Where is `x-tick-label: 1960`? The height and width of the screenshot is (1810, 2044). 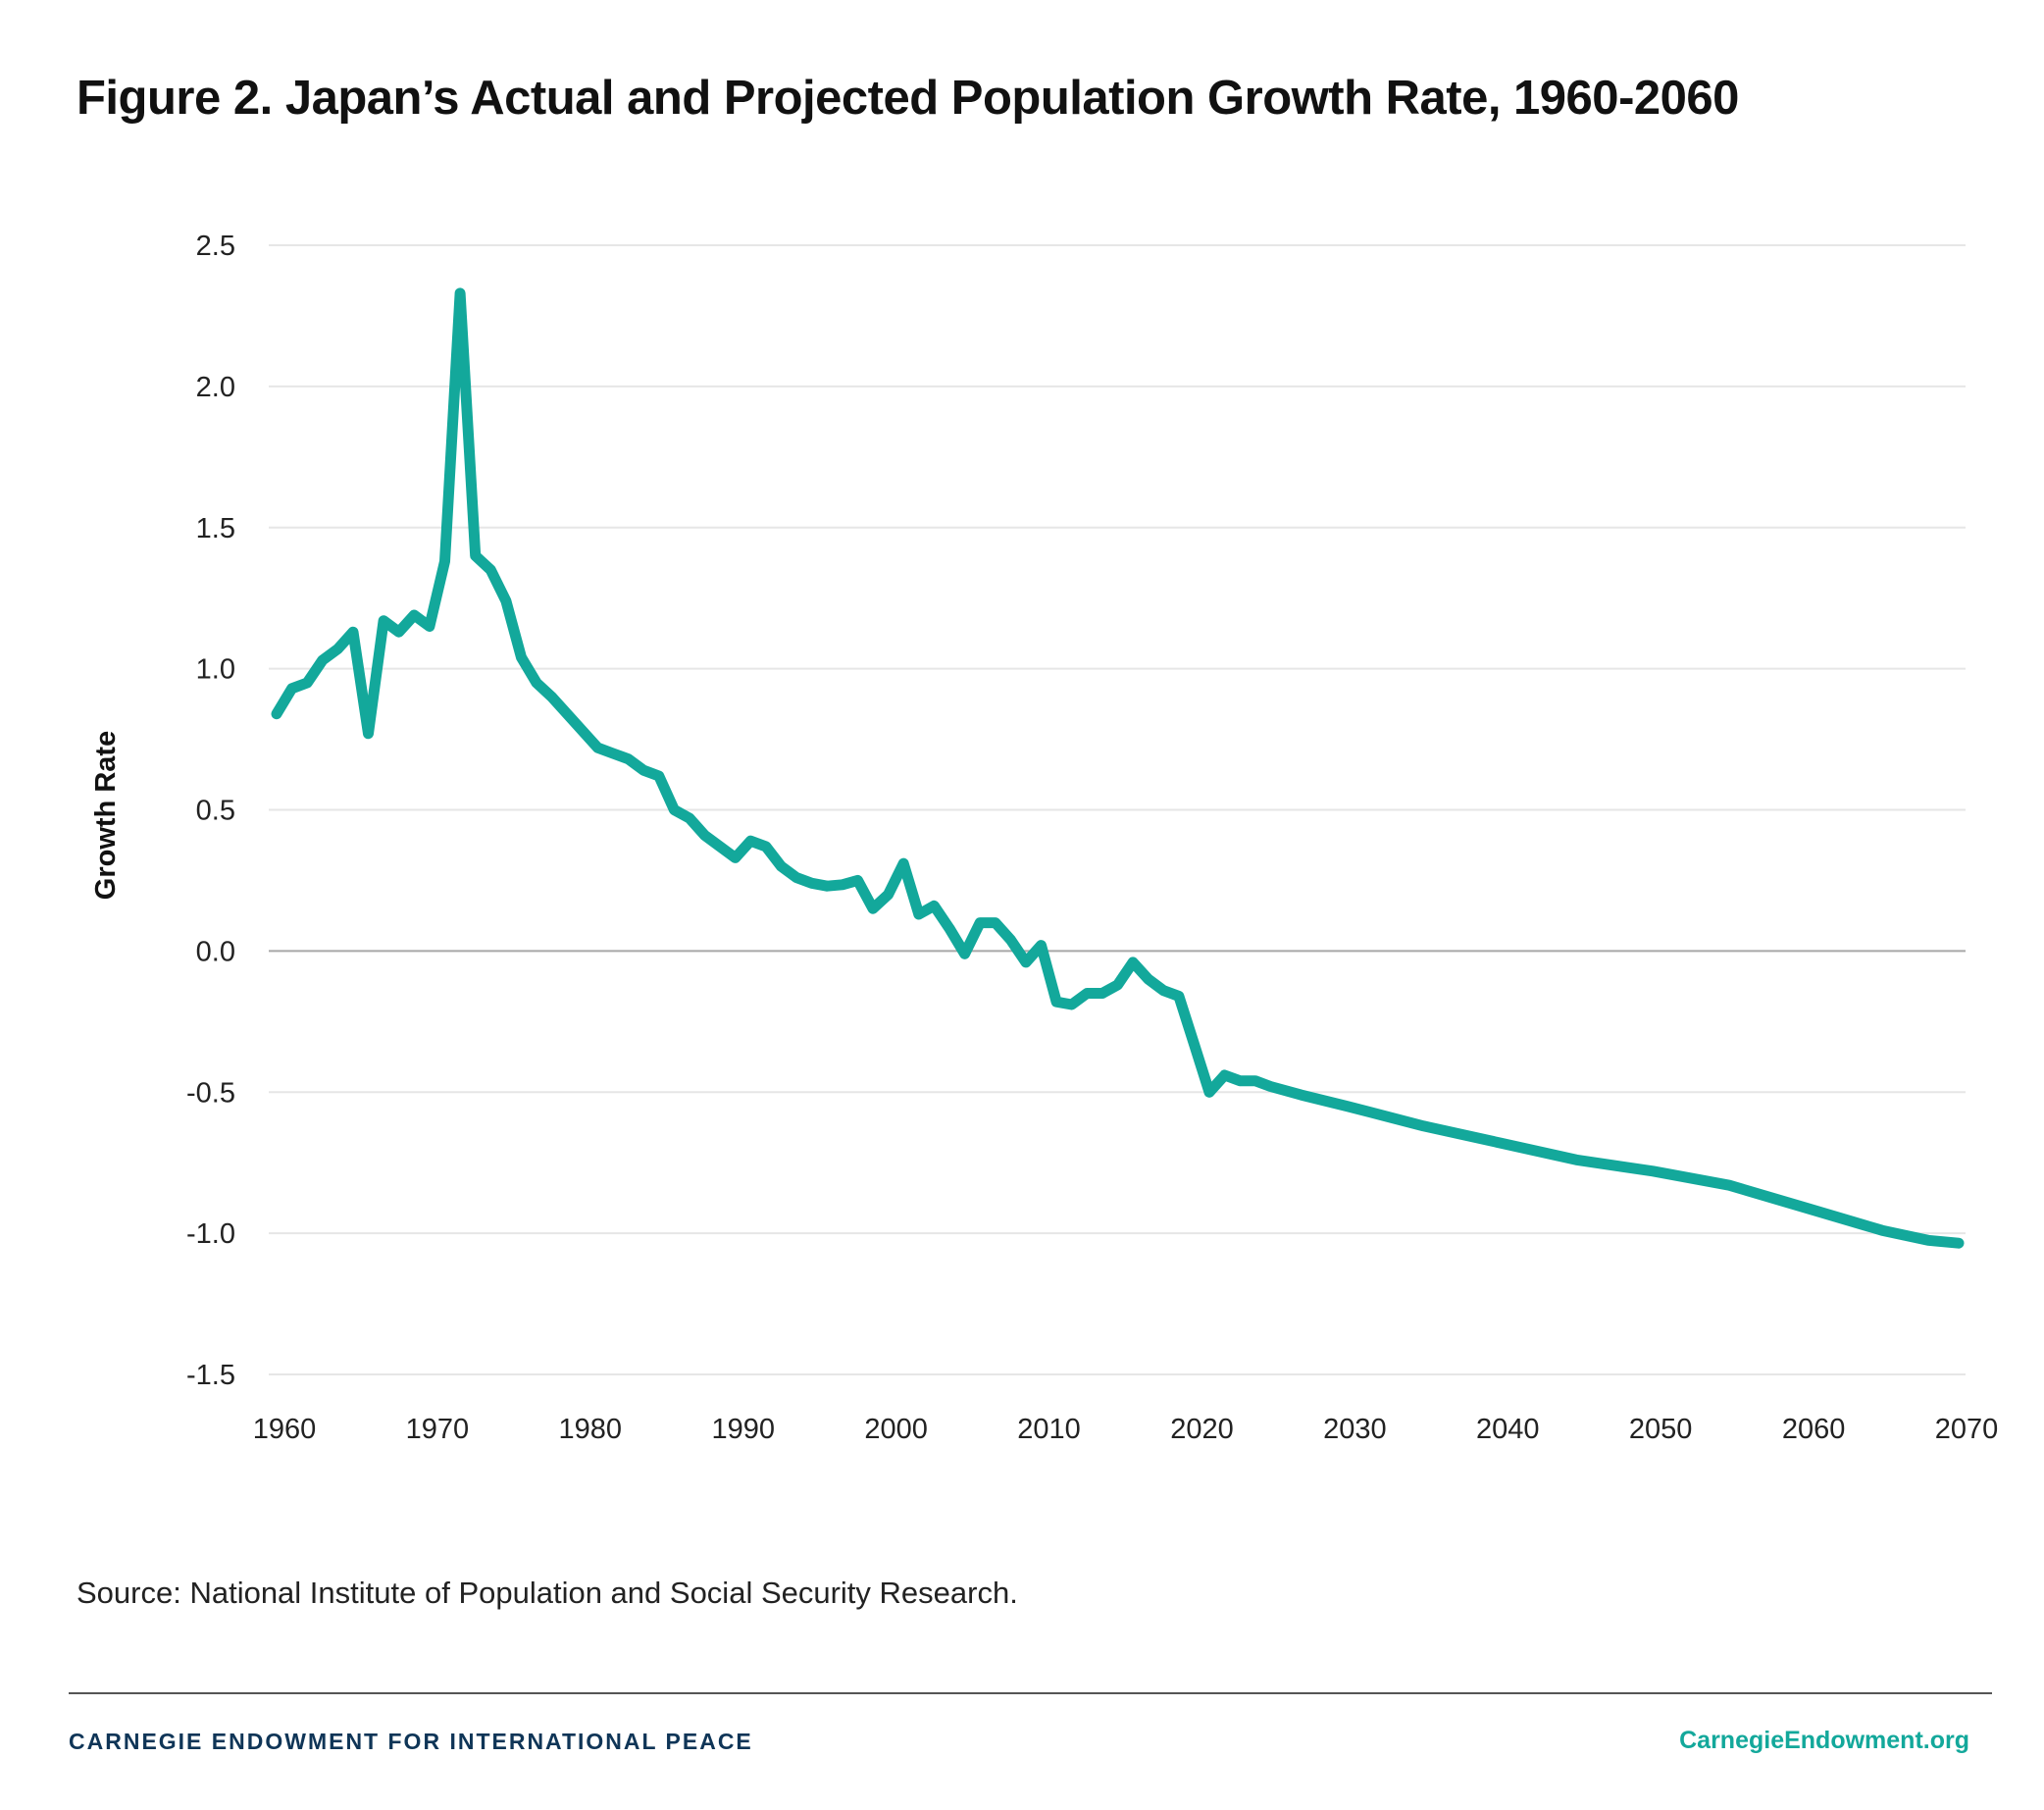 x-tick-label: 1960 is located at coordinates (285, 1429).